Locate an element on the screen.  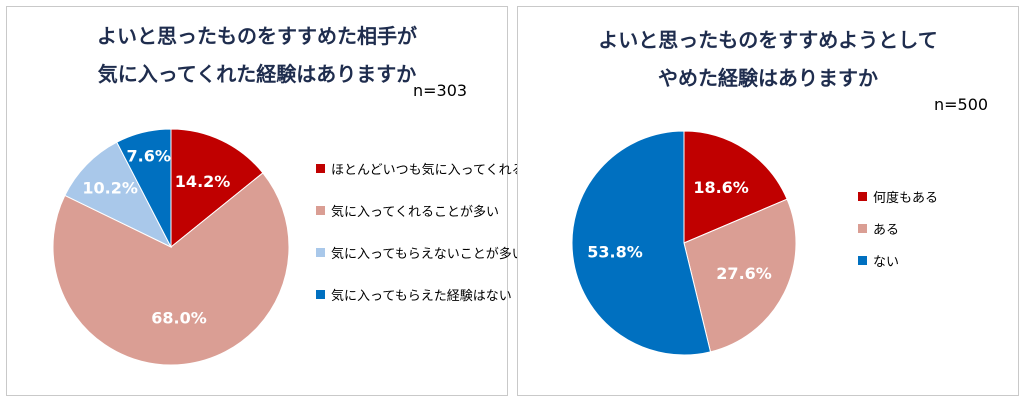
legend-item-1: 何度もある is located at coordinates (898, 196).